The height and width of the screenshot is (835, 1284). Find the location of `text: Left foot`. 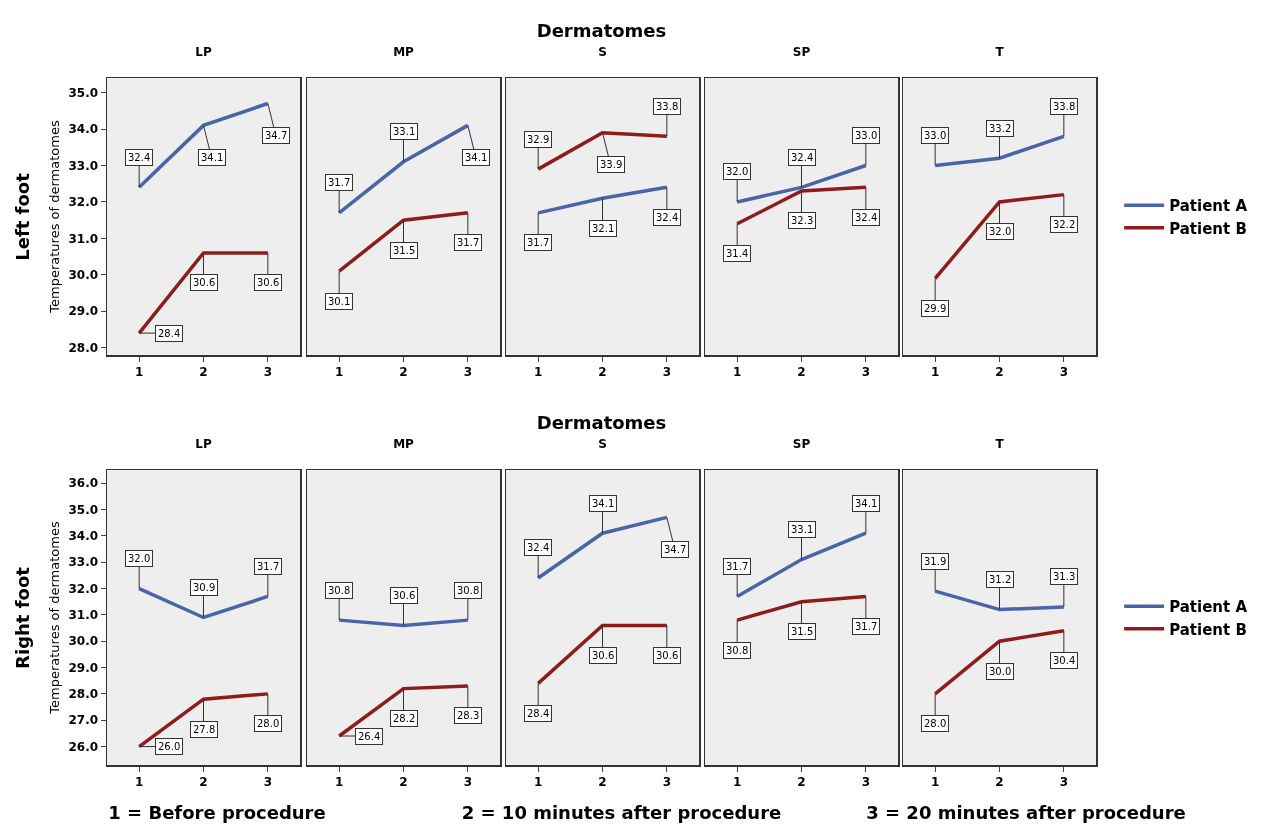

text: Left foot is located at coordinates (22, 216).